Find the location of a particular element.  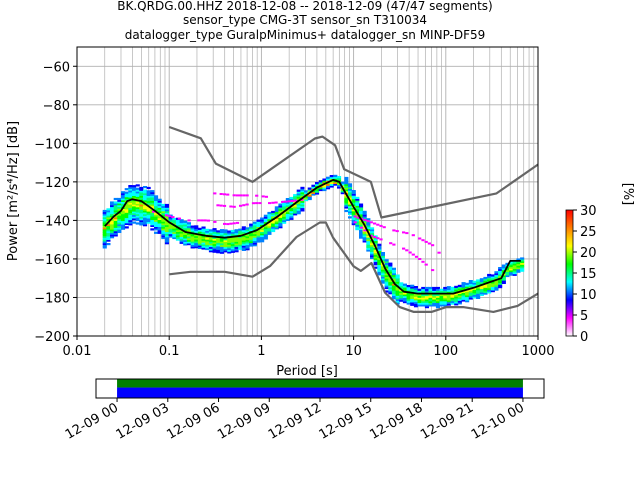

colorbar-gradient is located at coordinates (569, 273).